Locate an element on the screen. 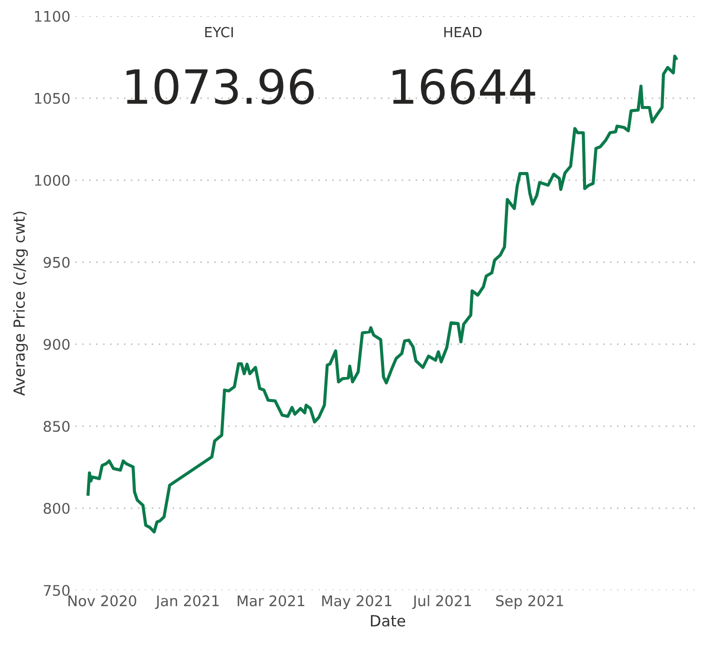 Image resolution: width=718 pixels, height=645 pixels. y-tick-label: 750 is located at coordinates (57, 590).